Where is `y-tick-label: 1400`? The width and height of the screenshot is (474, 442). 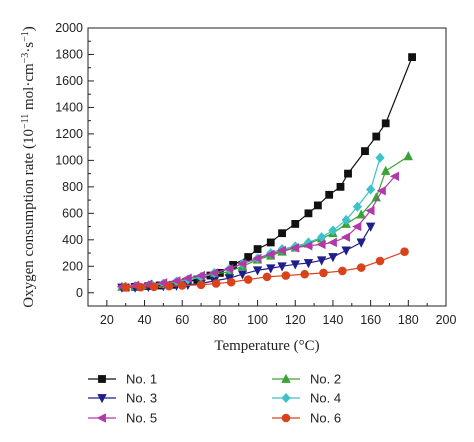
y-tick-label: 1400 is located at coordinates (69, 107).